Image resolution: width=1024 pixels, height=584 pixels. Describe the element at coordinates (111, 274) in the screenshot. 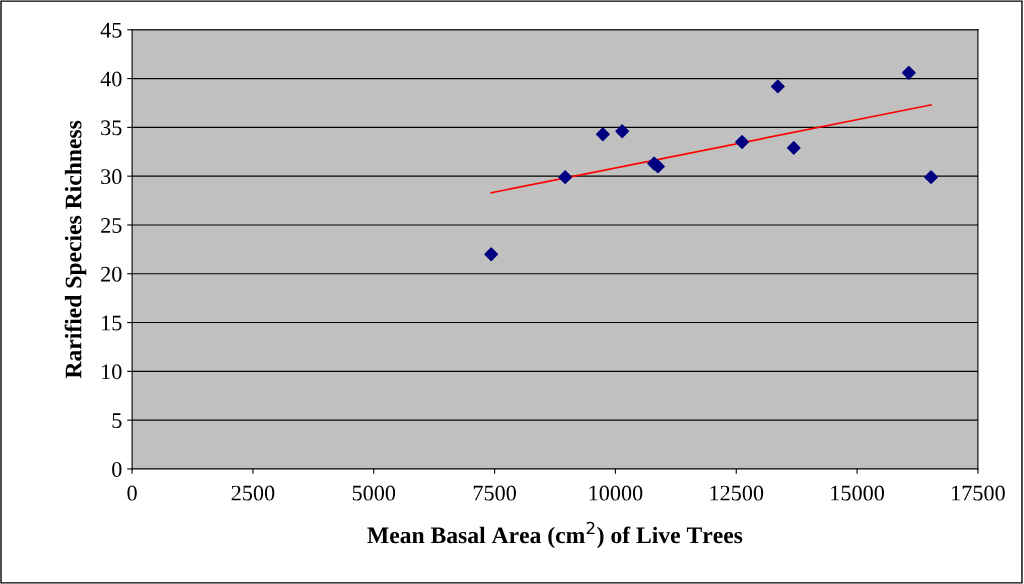

I see `y-tick-label: 20` at that location.